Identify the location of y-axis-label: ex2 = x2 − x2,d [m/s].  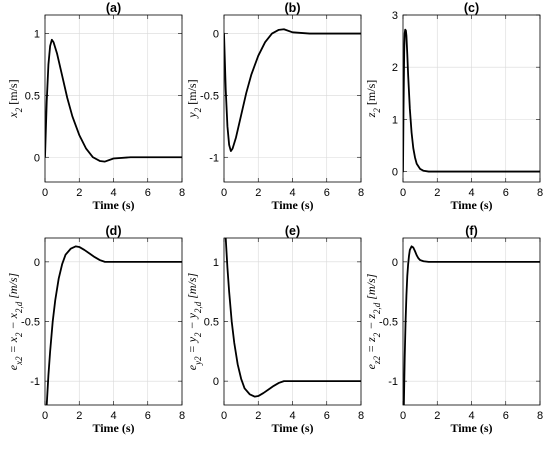
(15, 321).